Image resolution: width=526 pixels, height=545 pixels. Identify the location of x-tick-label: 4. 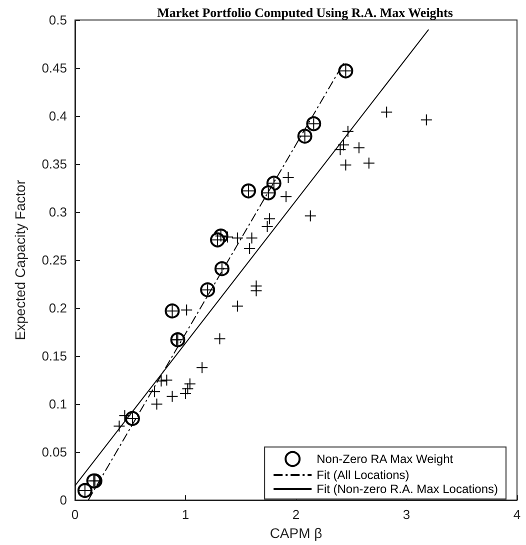
(517, 514).